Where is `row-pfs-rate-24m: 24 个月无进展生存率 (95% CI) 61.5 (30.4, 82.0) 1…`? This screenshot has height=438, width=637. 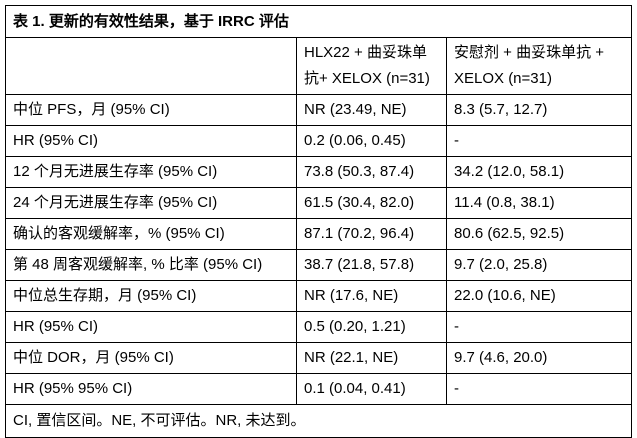 row-pfs-rate-24m: 24 个月无进展生存率 (95% CI) 61.5 (30.4, 82.0) 1… is located at coordinates (318, 203).